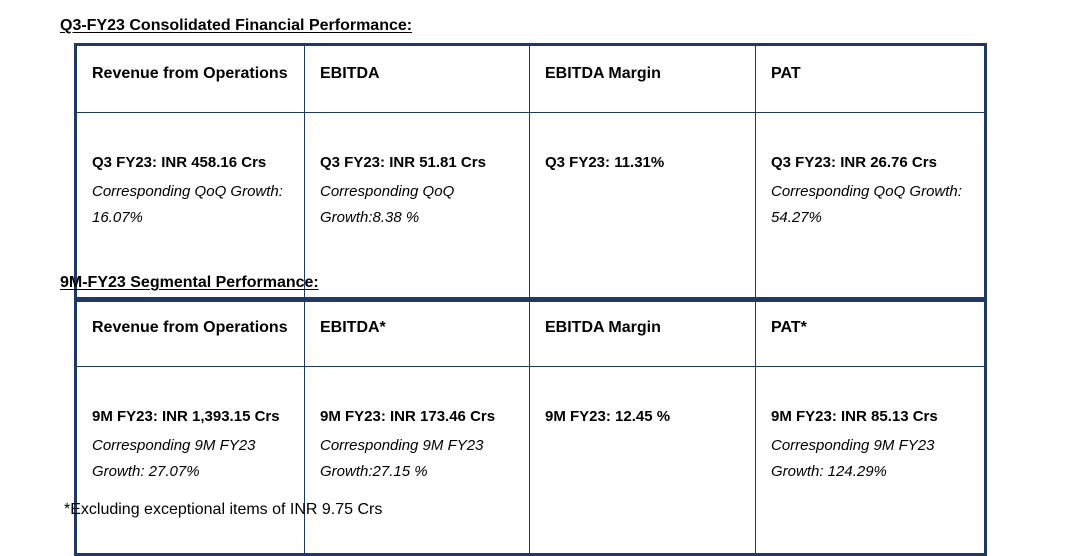 The width and height of the screenshot is (1080, 556). What do you see at coordinates (871, 332) in the screenshot?
I see `header-pat: PAT*` at bounding box center [871, 332].